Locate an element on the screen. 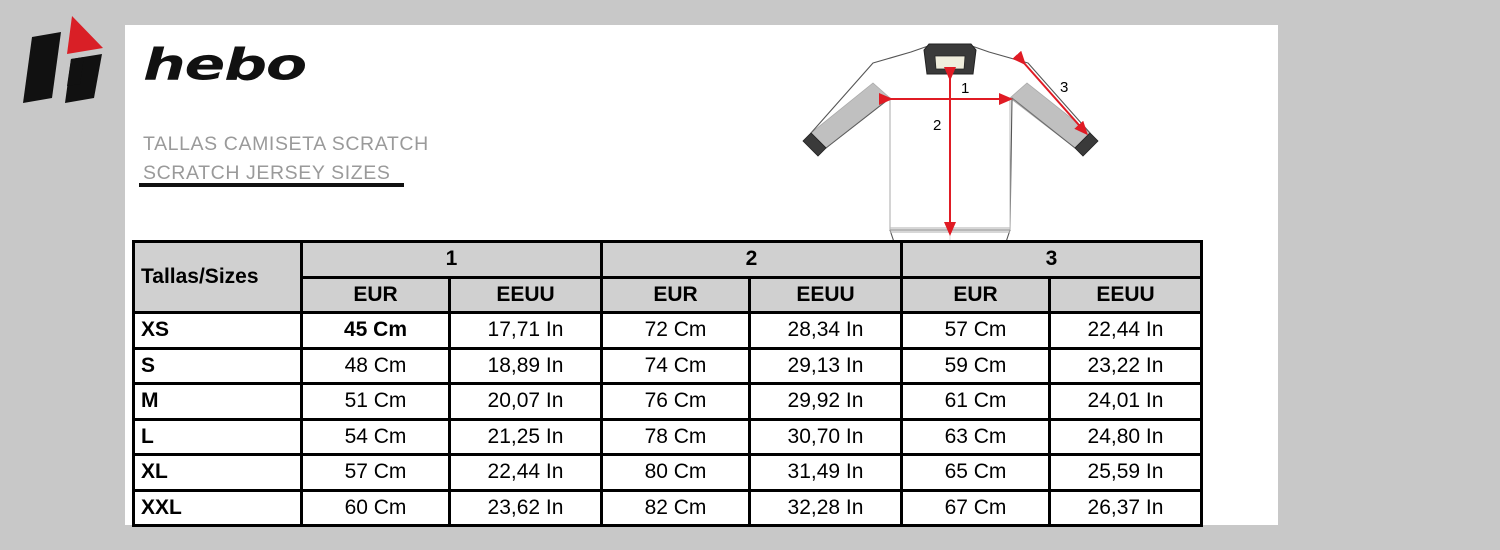 This screenshot has width=1500, height=550. header-unit-eeuu-1: EEUU is located at coordinates (525, 294).